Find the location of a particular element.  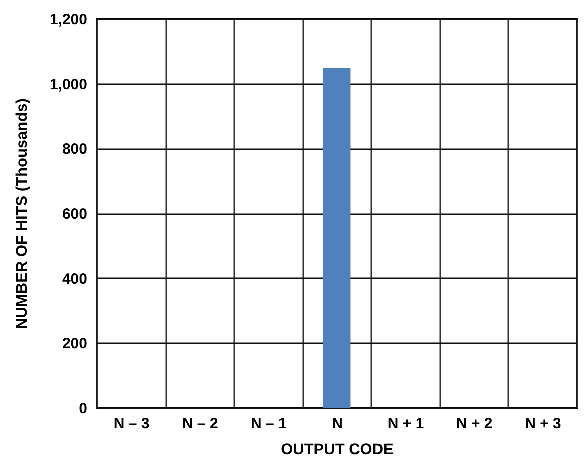

x-tick-label: N – 1 is located at coordinates (269, 424).